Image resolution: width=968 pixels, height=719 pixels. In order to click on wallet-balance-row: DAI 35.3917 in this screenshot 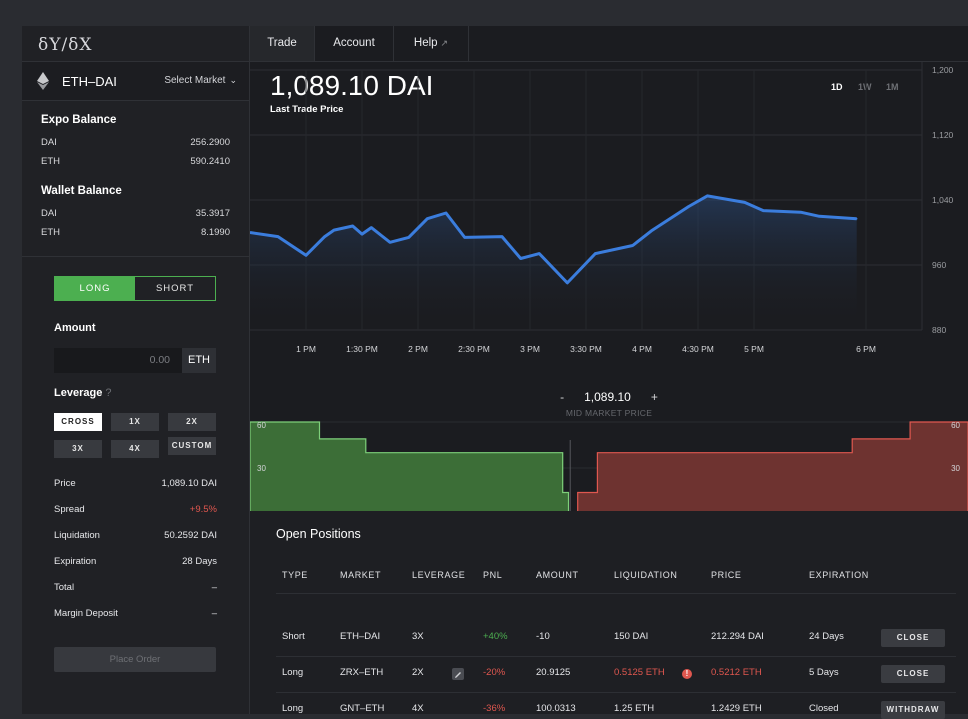, I will do `click(135, 213)`.